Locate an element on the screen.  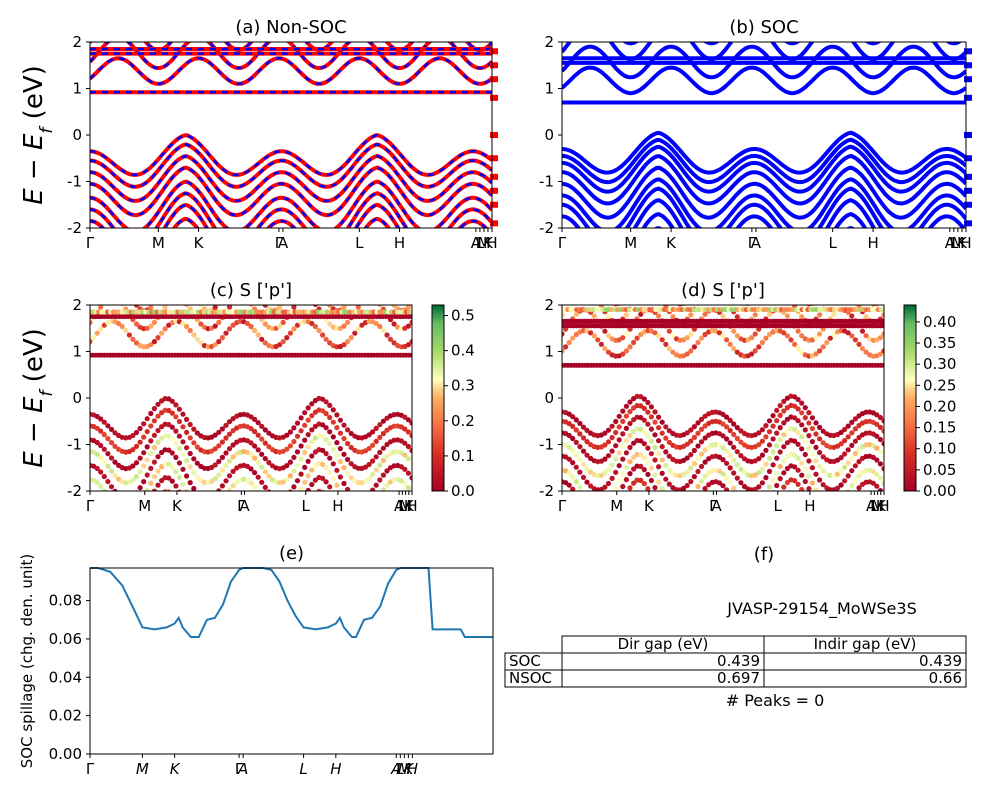
panel-b-title: (b) SOC is located at coordinates (763, 27).